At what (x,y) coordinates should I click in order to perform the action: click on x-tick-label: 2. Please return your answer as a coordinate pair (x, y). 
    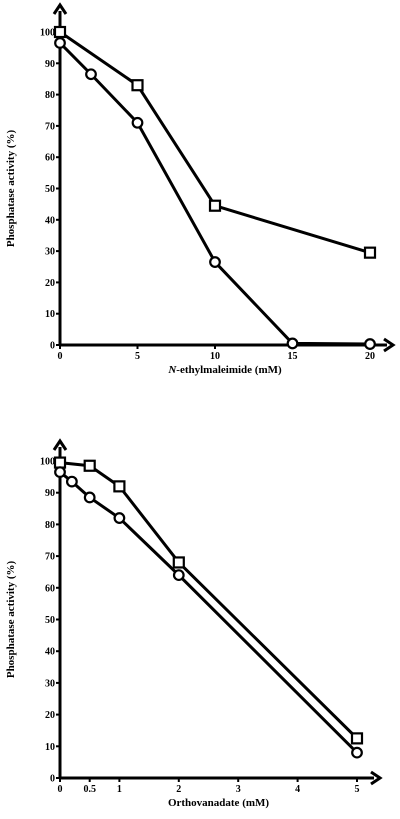
    Looking at the image, I should click on (178, 789).